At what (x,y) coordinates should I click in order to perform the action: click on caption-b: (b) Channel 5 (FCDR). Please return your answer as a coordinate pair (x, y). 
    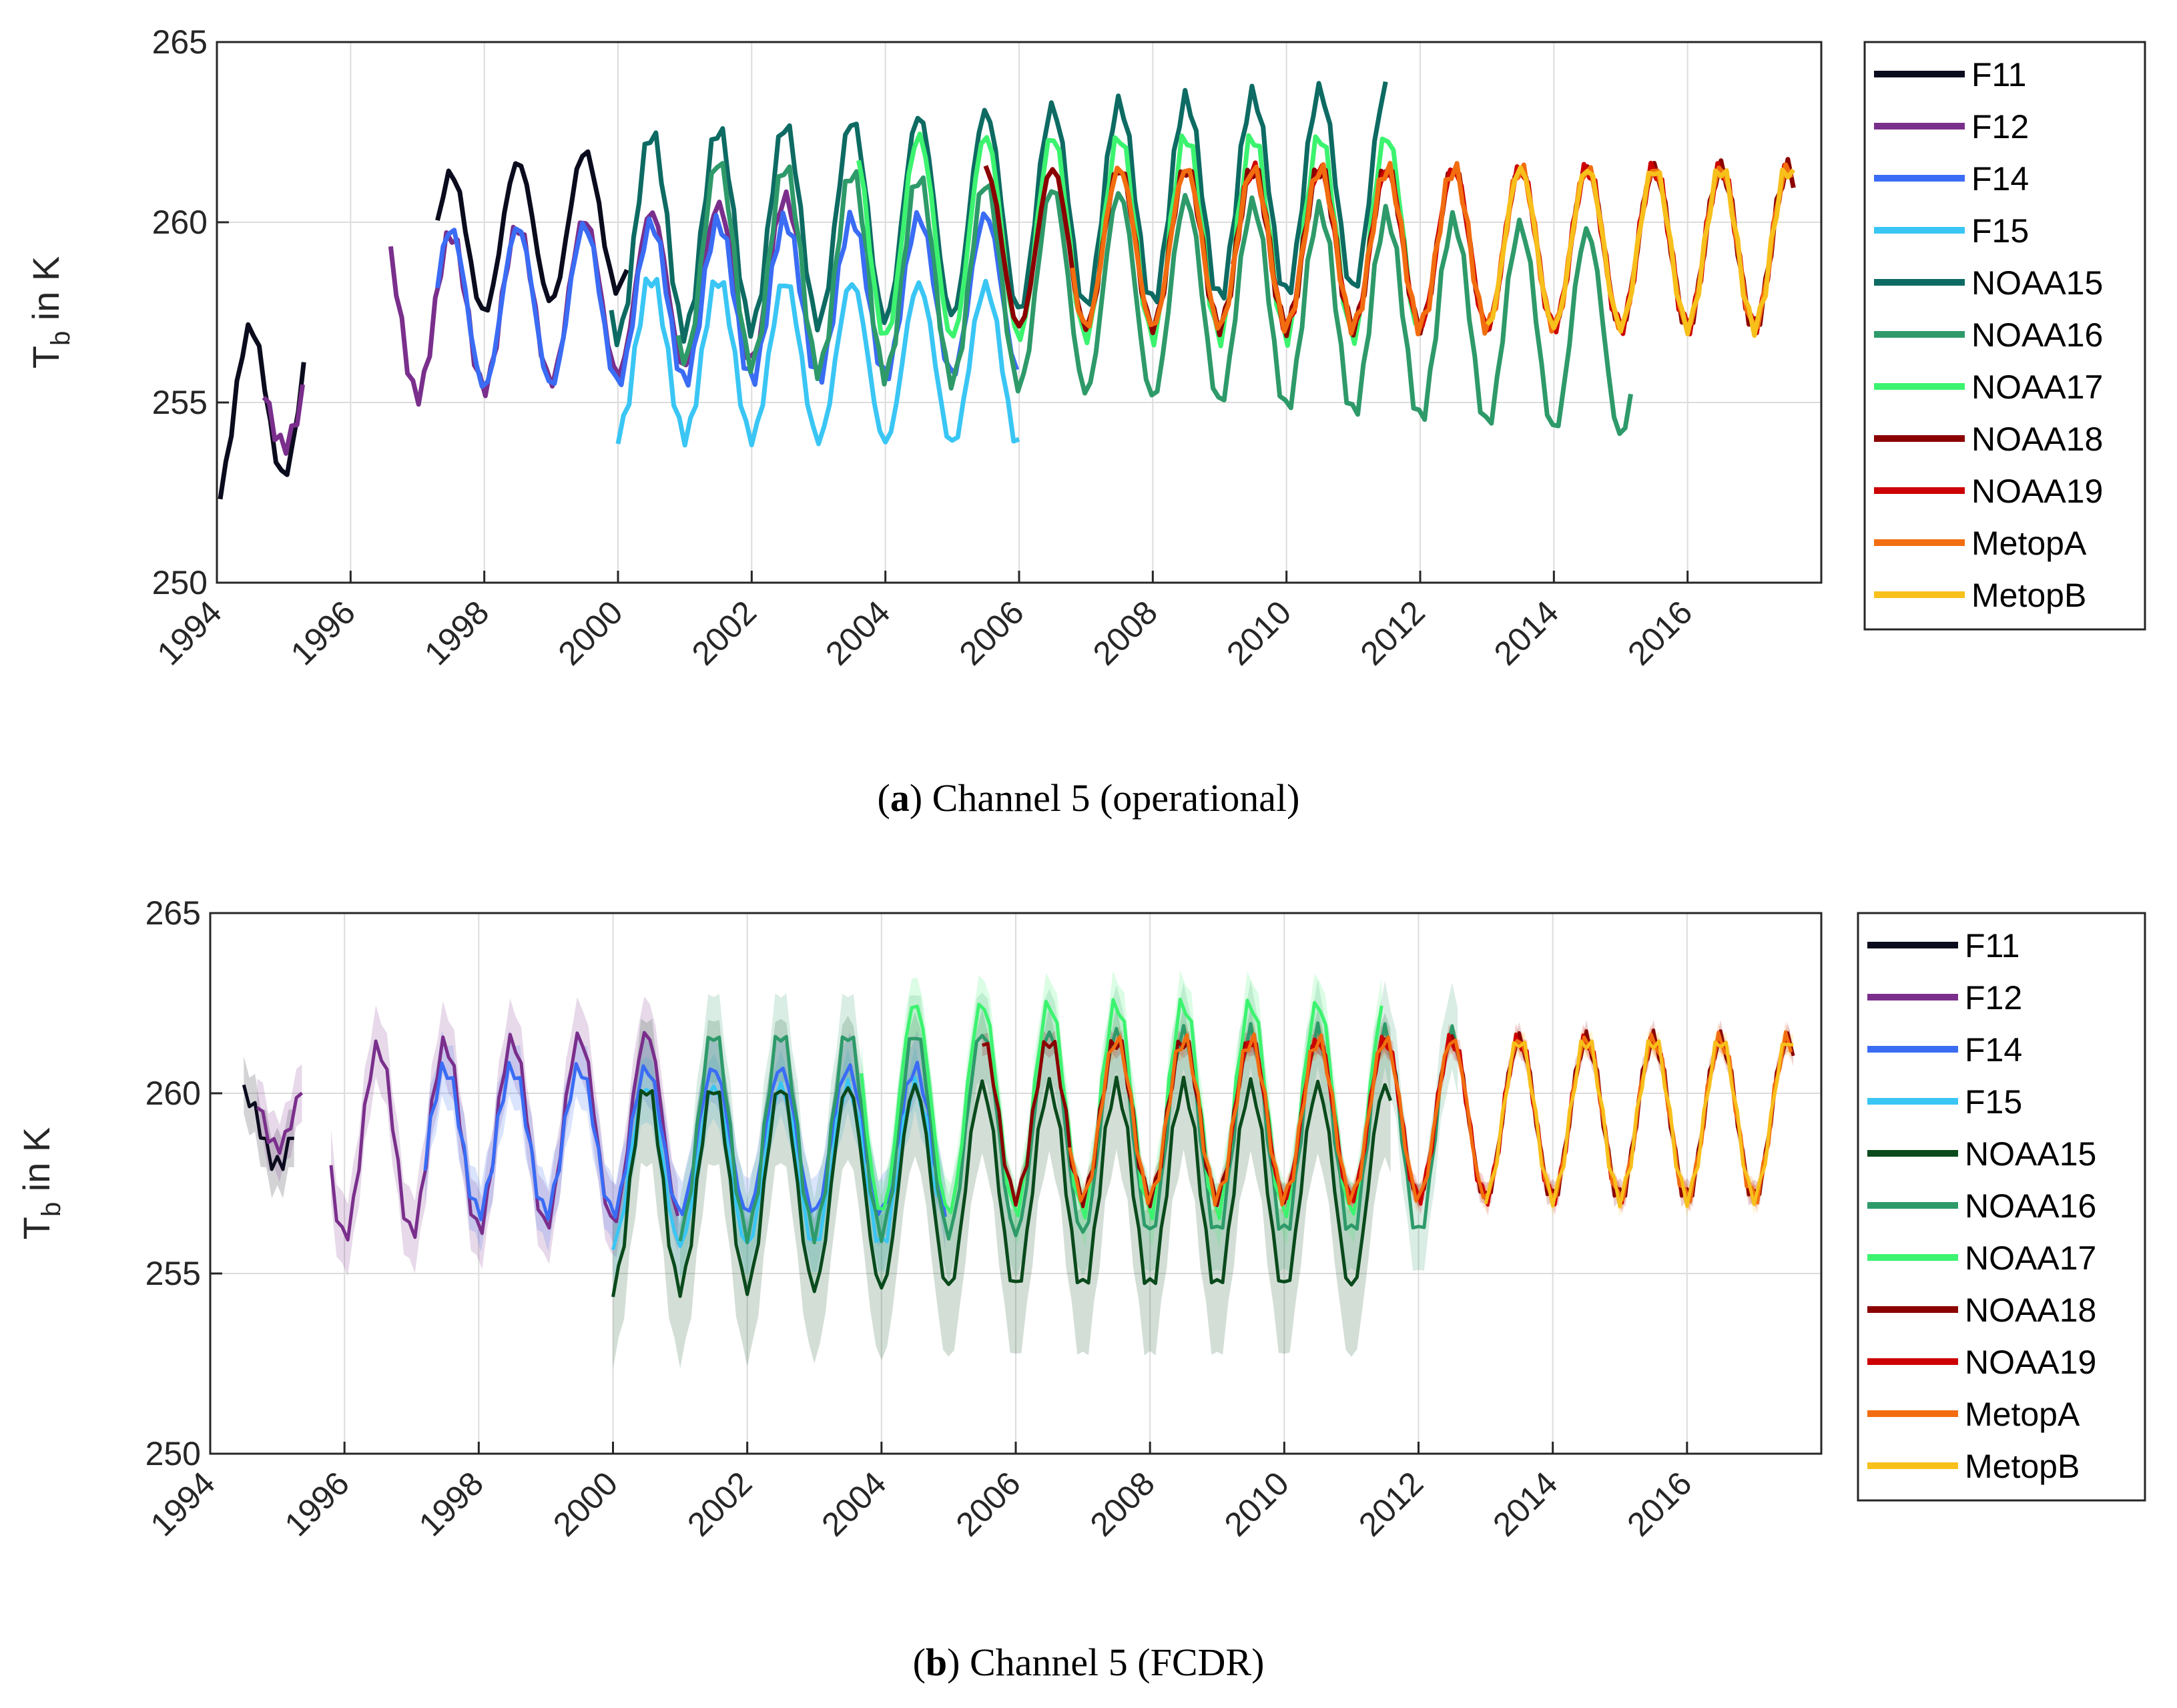
    Looking at the image, I should click on (1089, 1663).